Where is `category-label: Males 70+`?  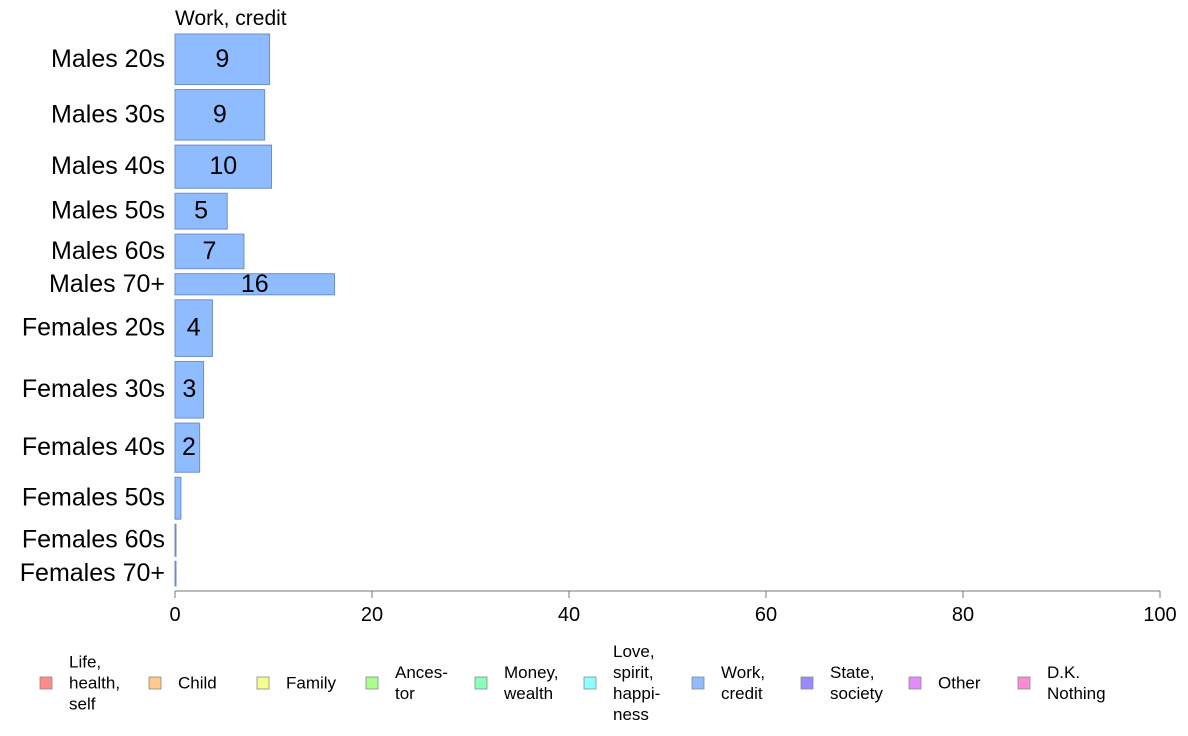
category-label: Males 70+ is located at coordinates (107, 284).